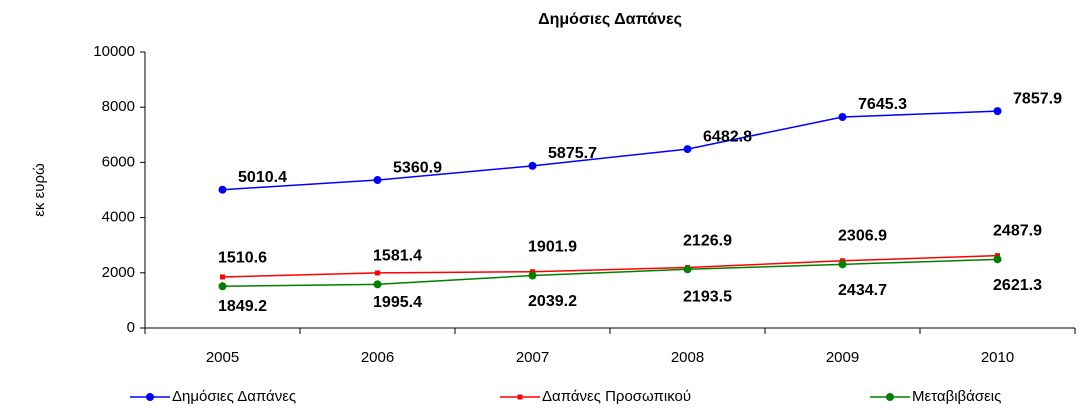 Image resolution: width=1091 pixels, height=410 pixels. What do you see at coordinates (118, 272) in the screenshot?
I see `y-tick-label: 2000` at bounding box center [118, 272].